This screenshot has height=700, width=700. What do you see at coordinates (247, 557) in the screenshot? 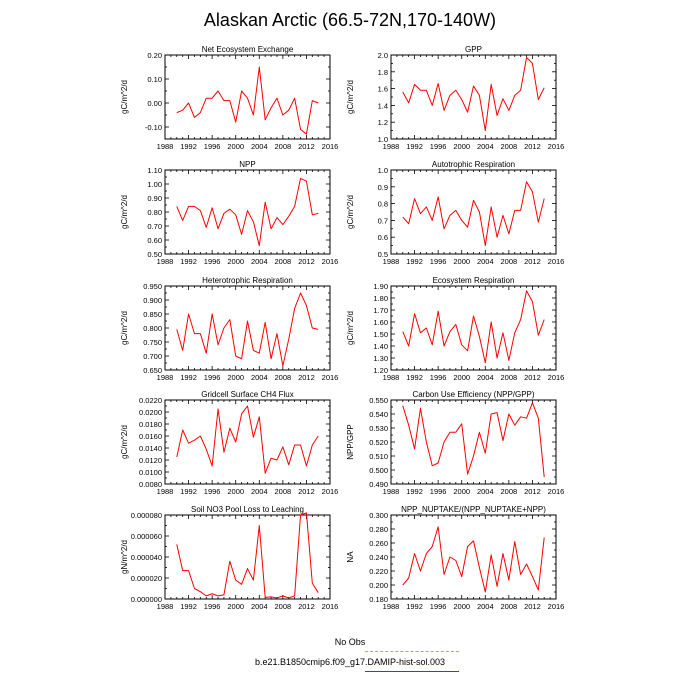
I see `plot-frame` at bounding box center [247, 557].